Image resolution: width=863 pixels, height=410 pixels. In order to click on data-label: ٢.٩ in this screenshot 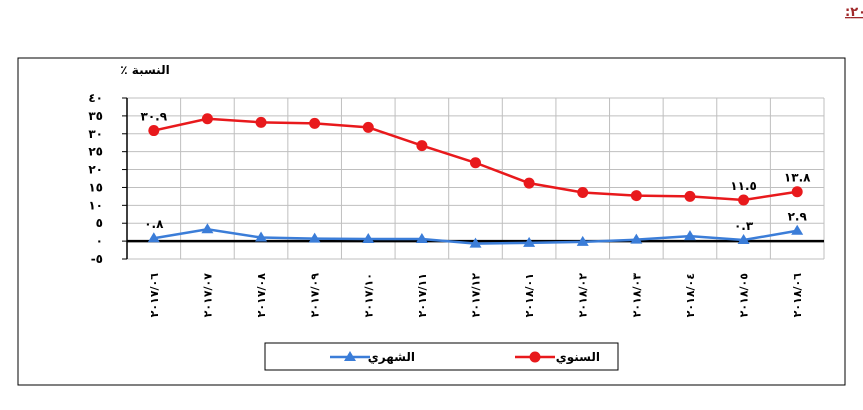, I will do `click(798, 217)`.